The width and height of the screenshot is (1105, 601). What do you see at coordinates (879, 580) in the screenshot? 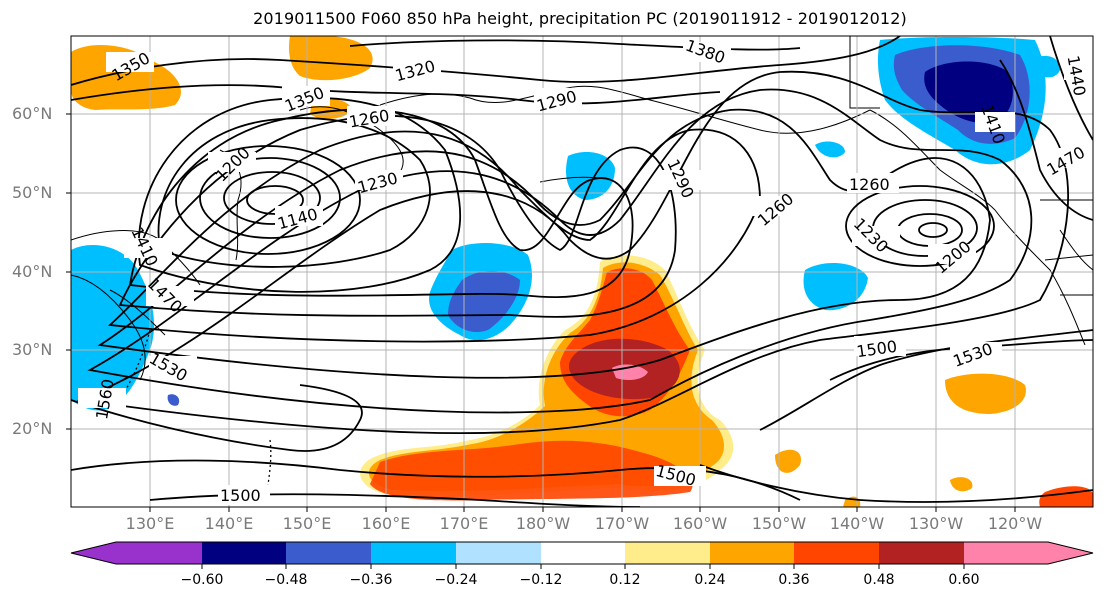
I see `colorbar-tick-label: 0.48` at bounding box center [879, 580].